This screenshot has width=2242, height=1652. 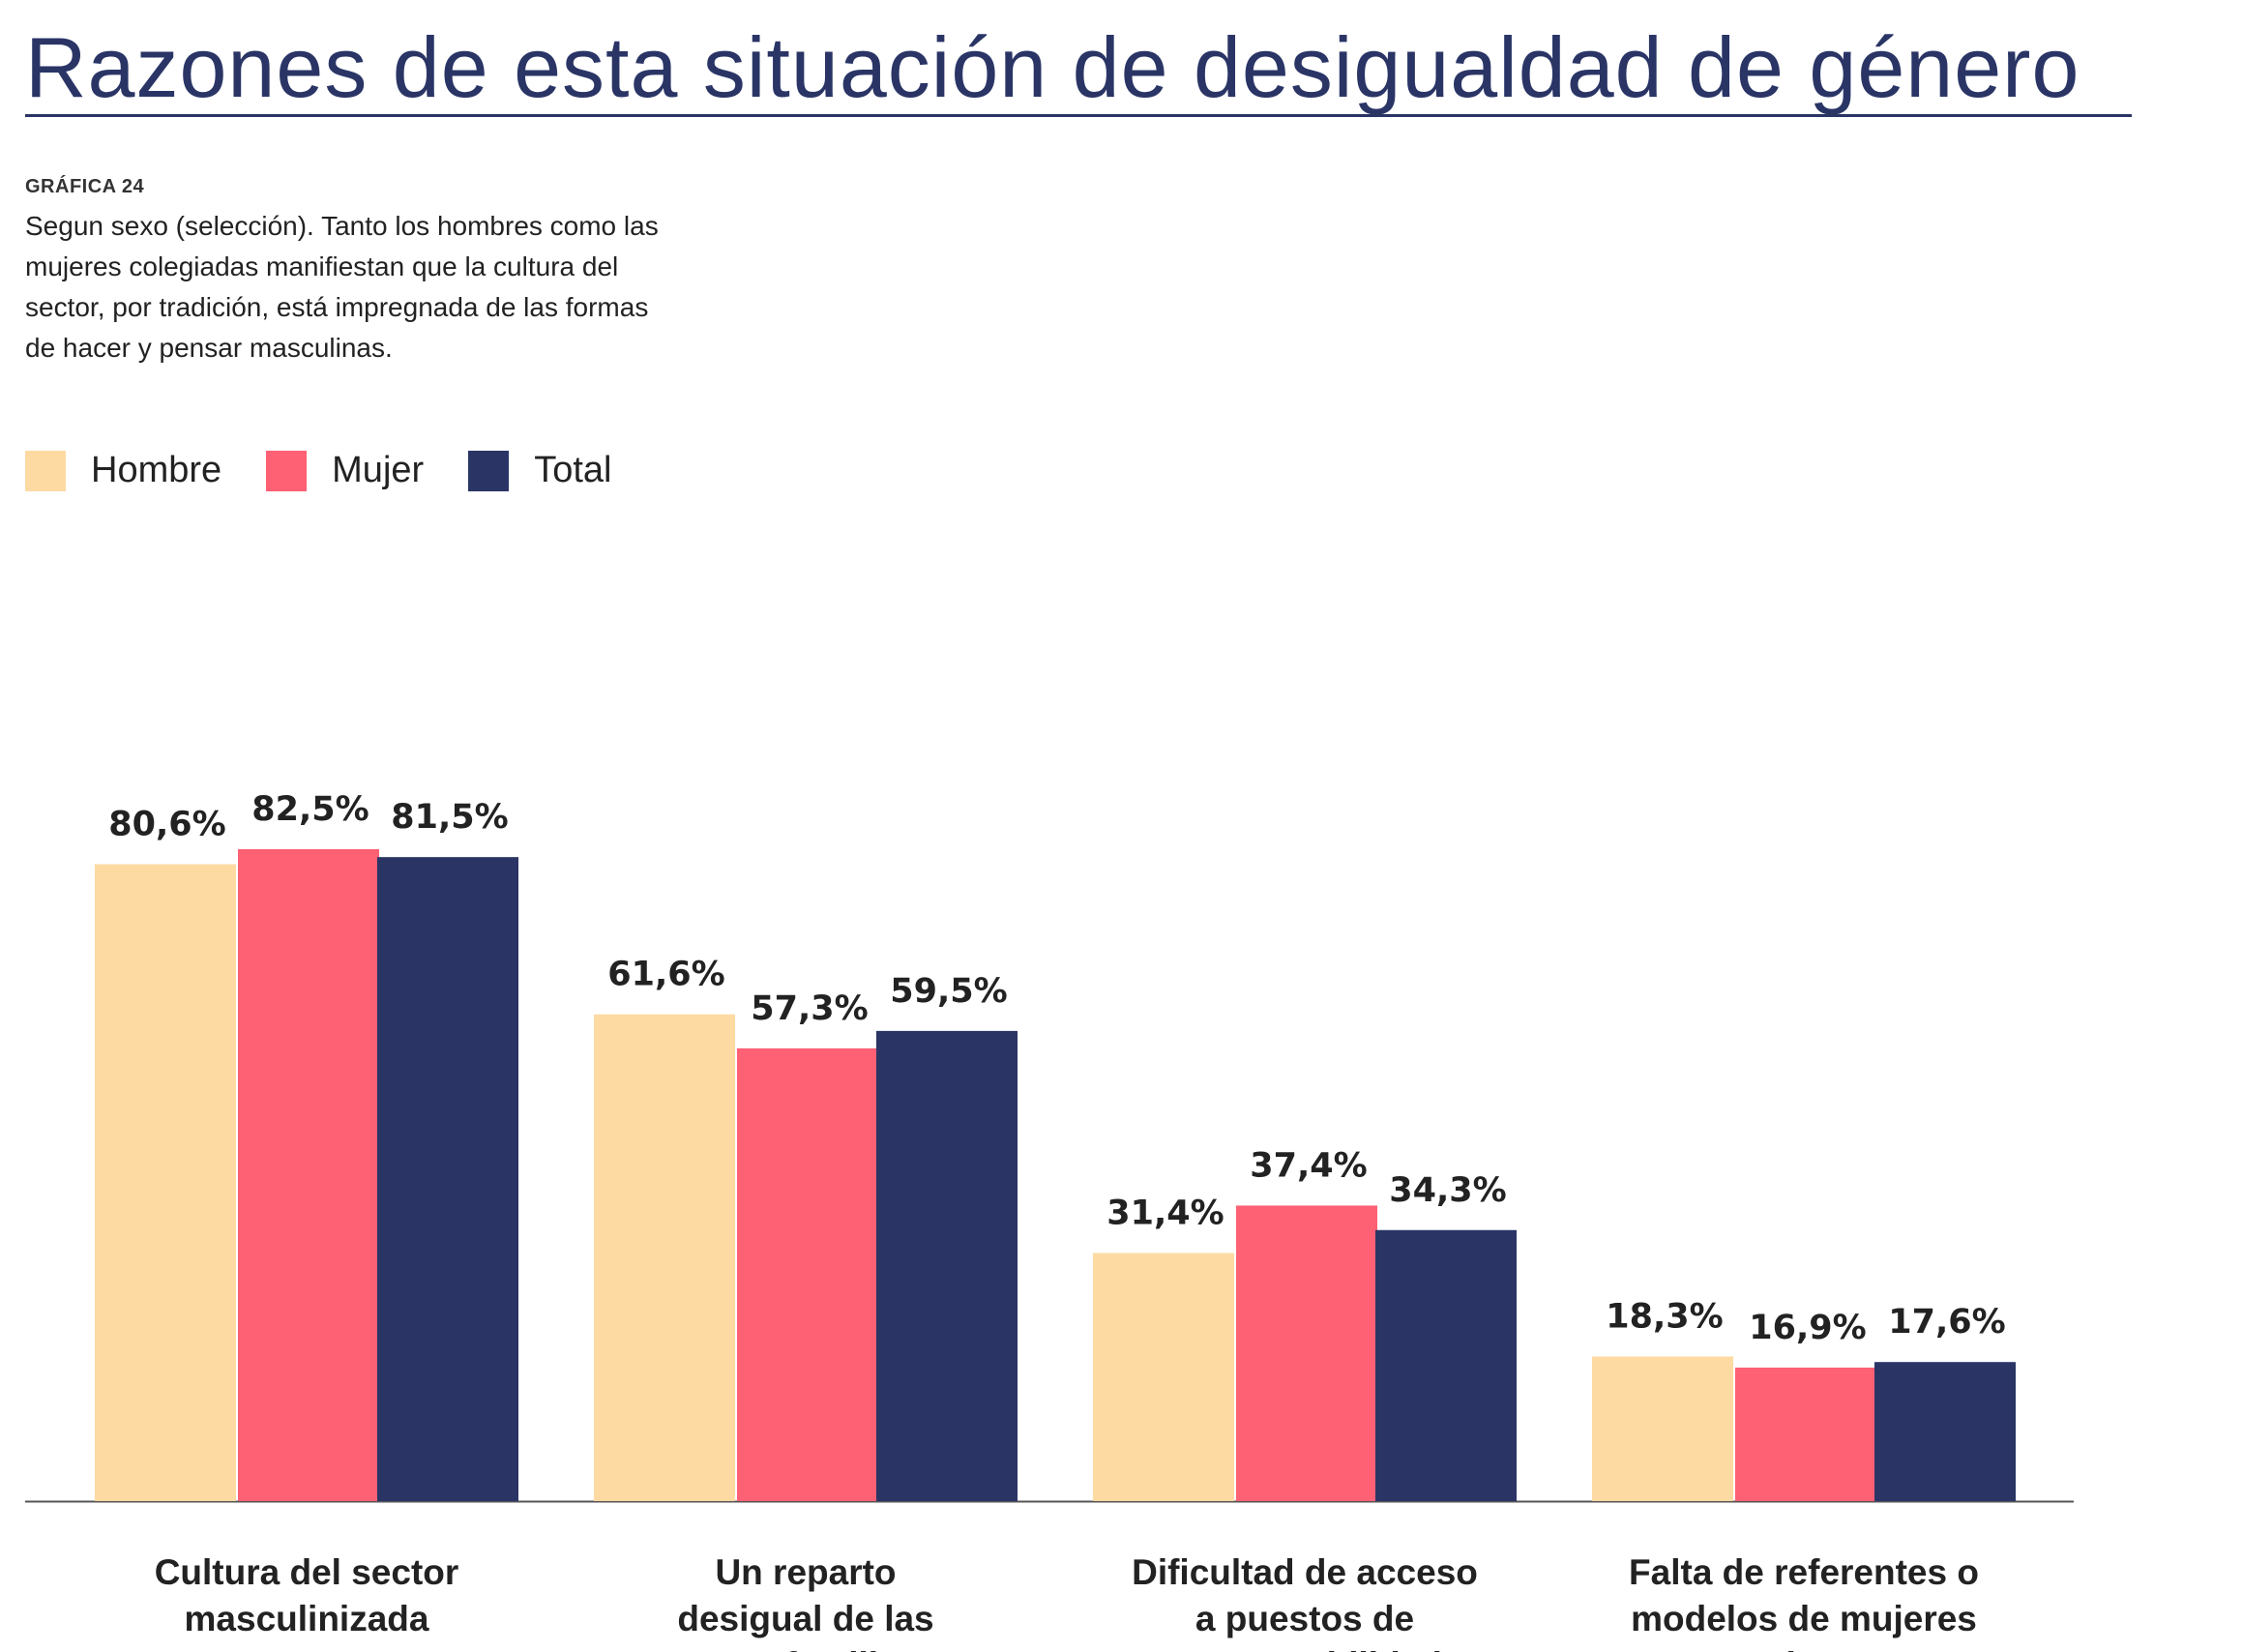 I want to click on category-label-2: desigual de las, so click(x=805, y=1618).